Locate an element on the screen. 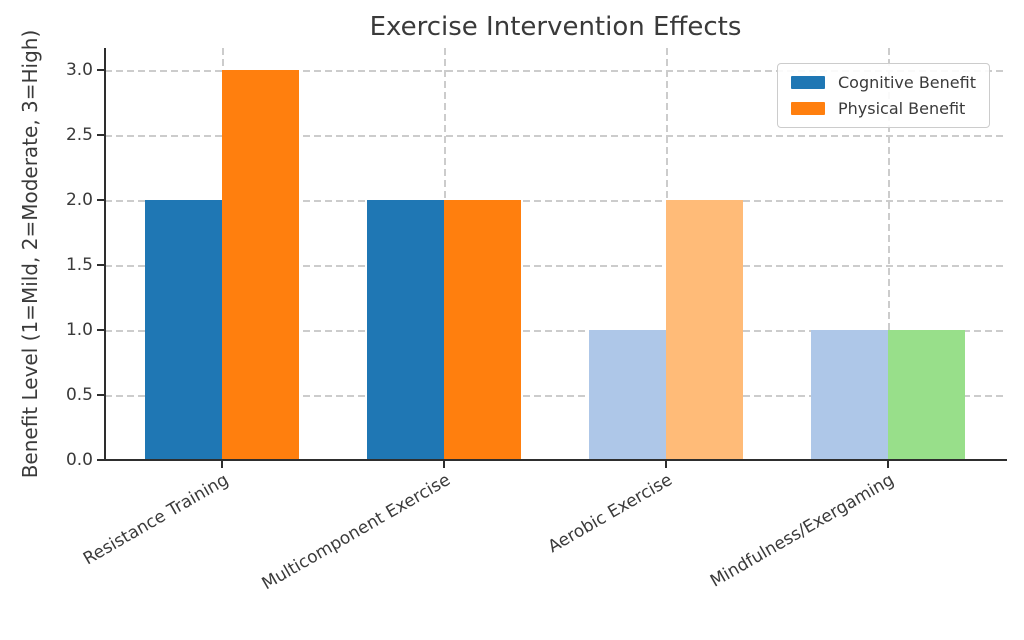 This screenshot has width=1024, height=640. legend-label-physical-benefit: Physical Benefit is located at coordinates (902, 108).